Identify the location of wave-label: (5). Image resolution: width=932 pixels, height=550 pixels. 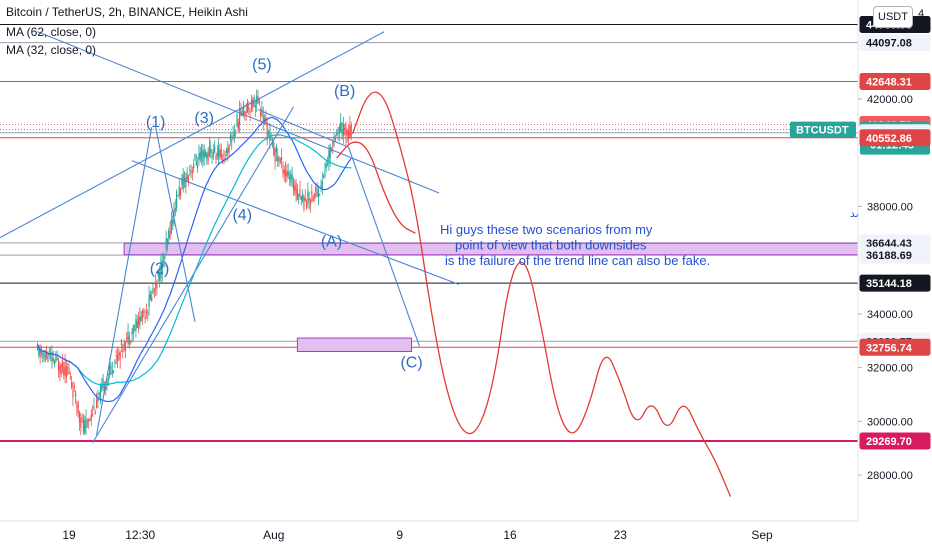
(262, 64).